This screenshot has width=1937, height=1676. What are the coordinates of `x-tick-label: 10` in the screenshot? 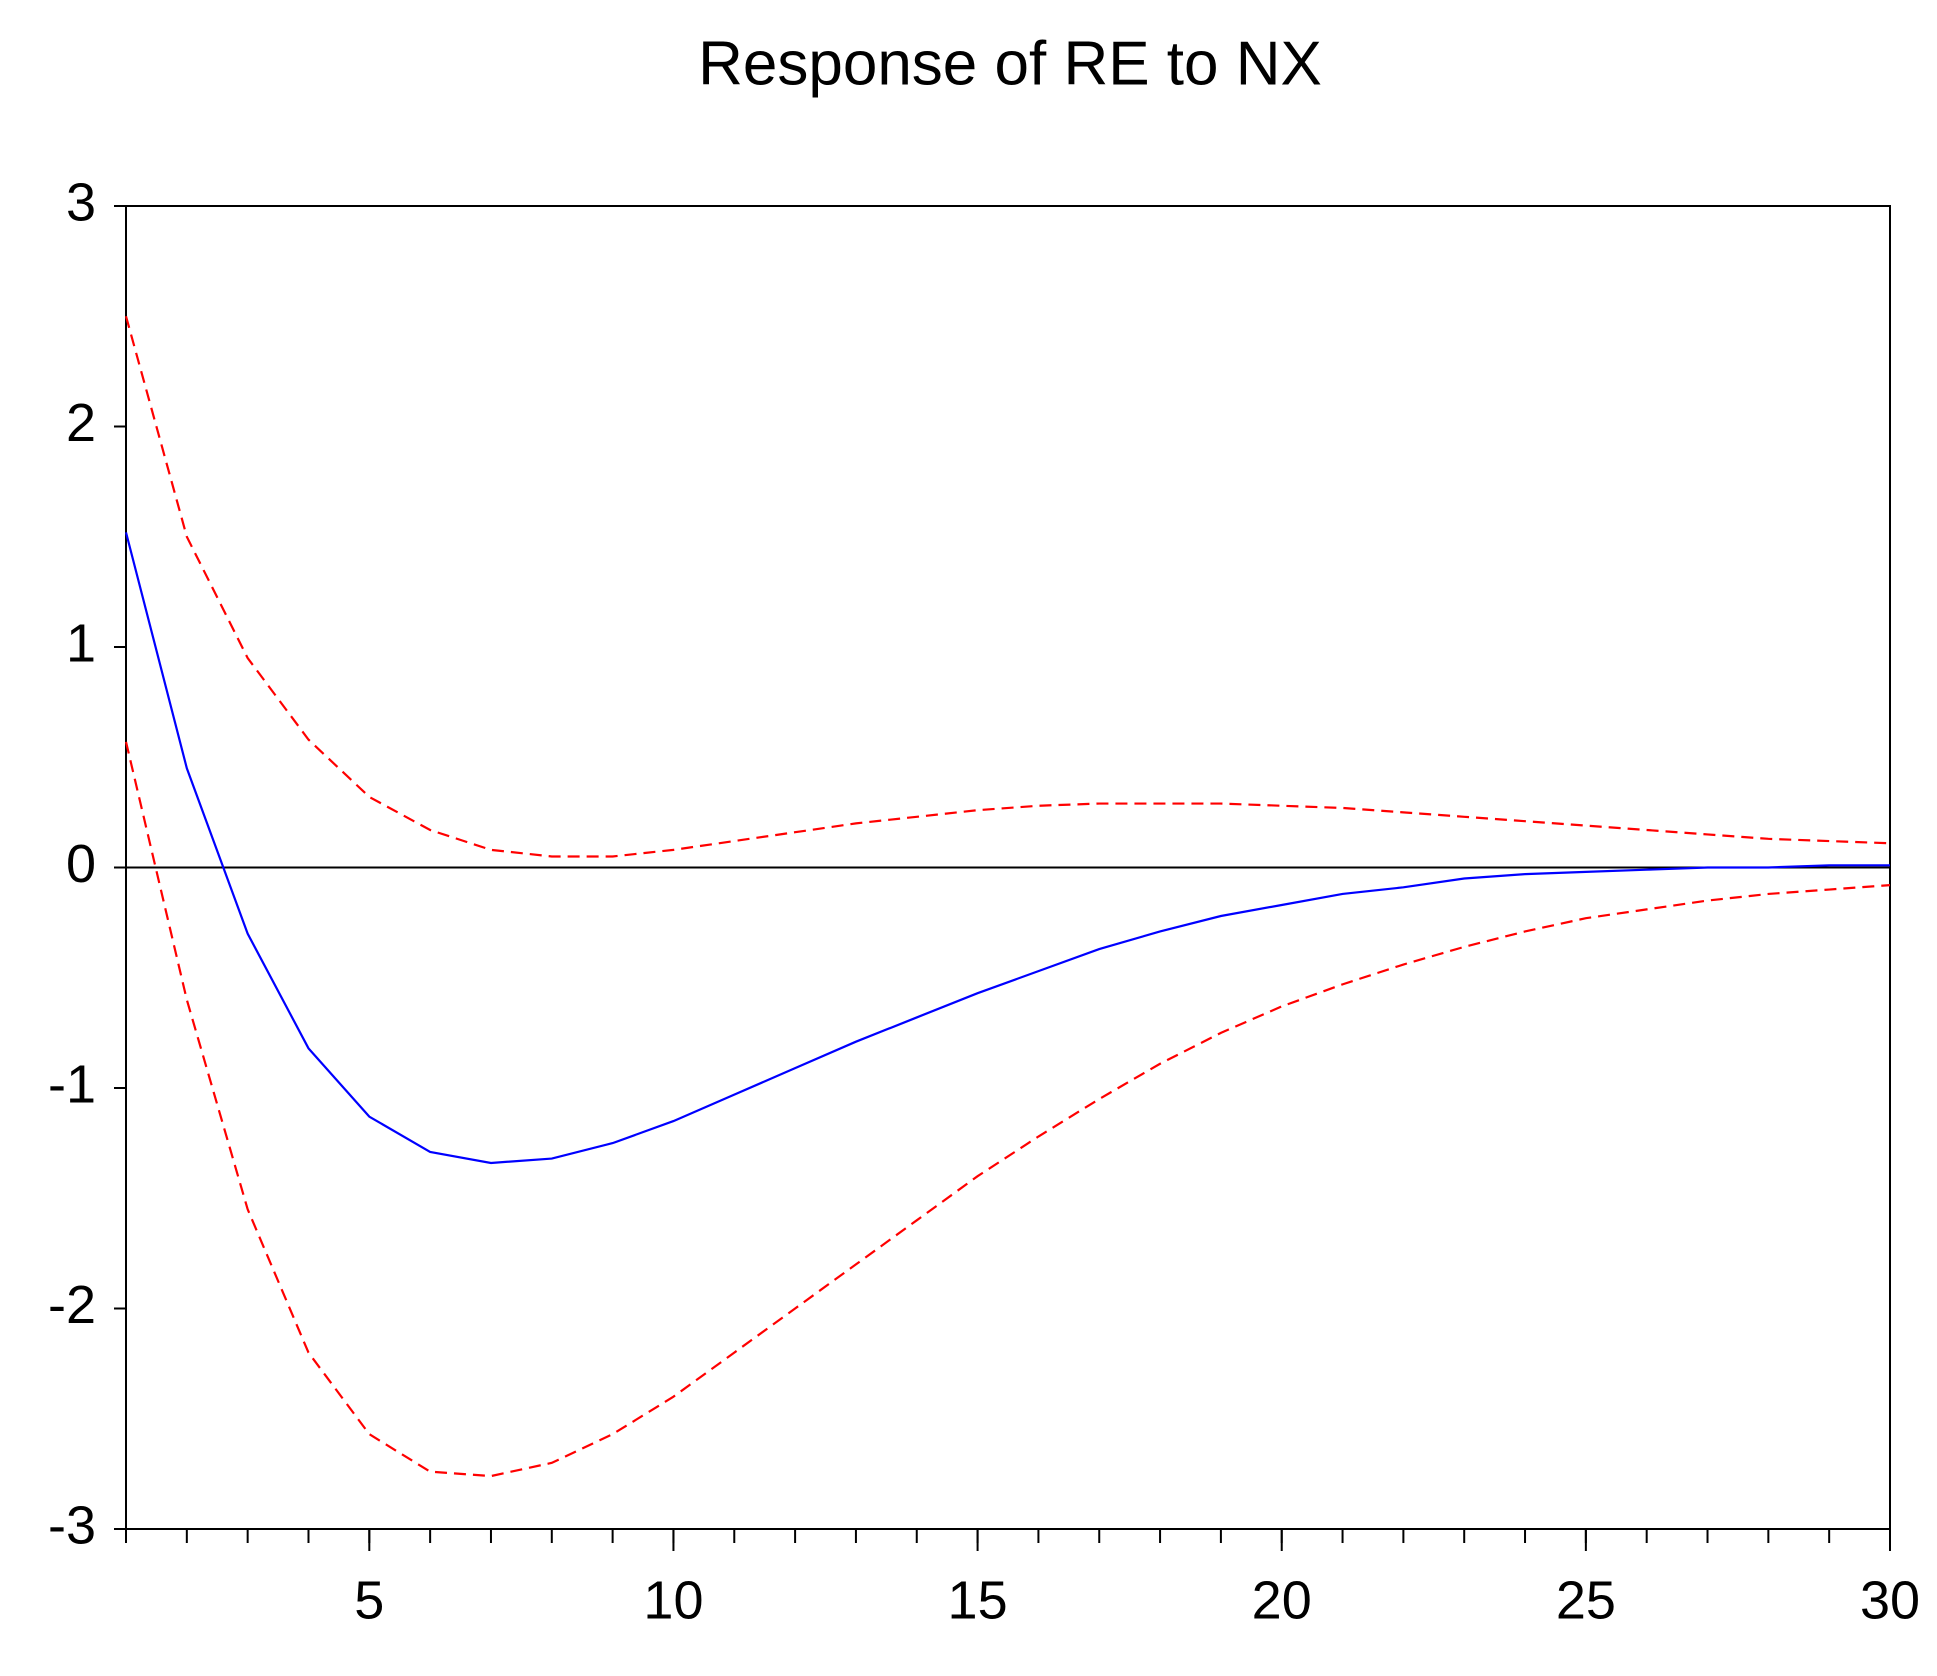 It's located at (673, 1600).